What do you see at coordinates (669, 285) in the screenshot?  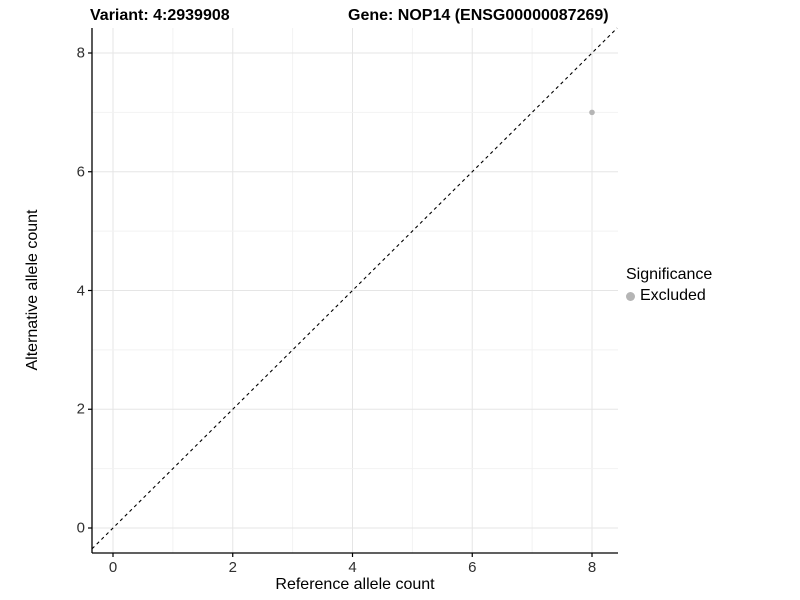 I see `legend: Significance Excluded` at bounding box center [669, 285].